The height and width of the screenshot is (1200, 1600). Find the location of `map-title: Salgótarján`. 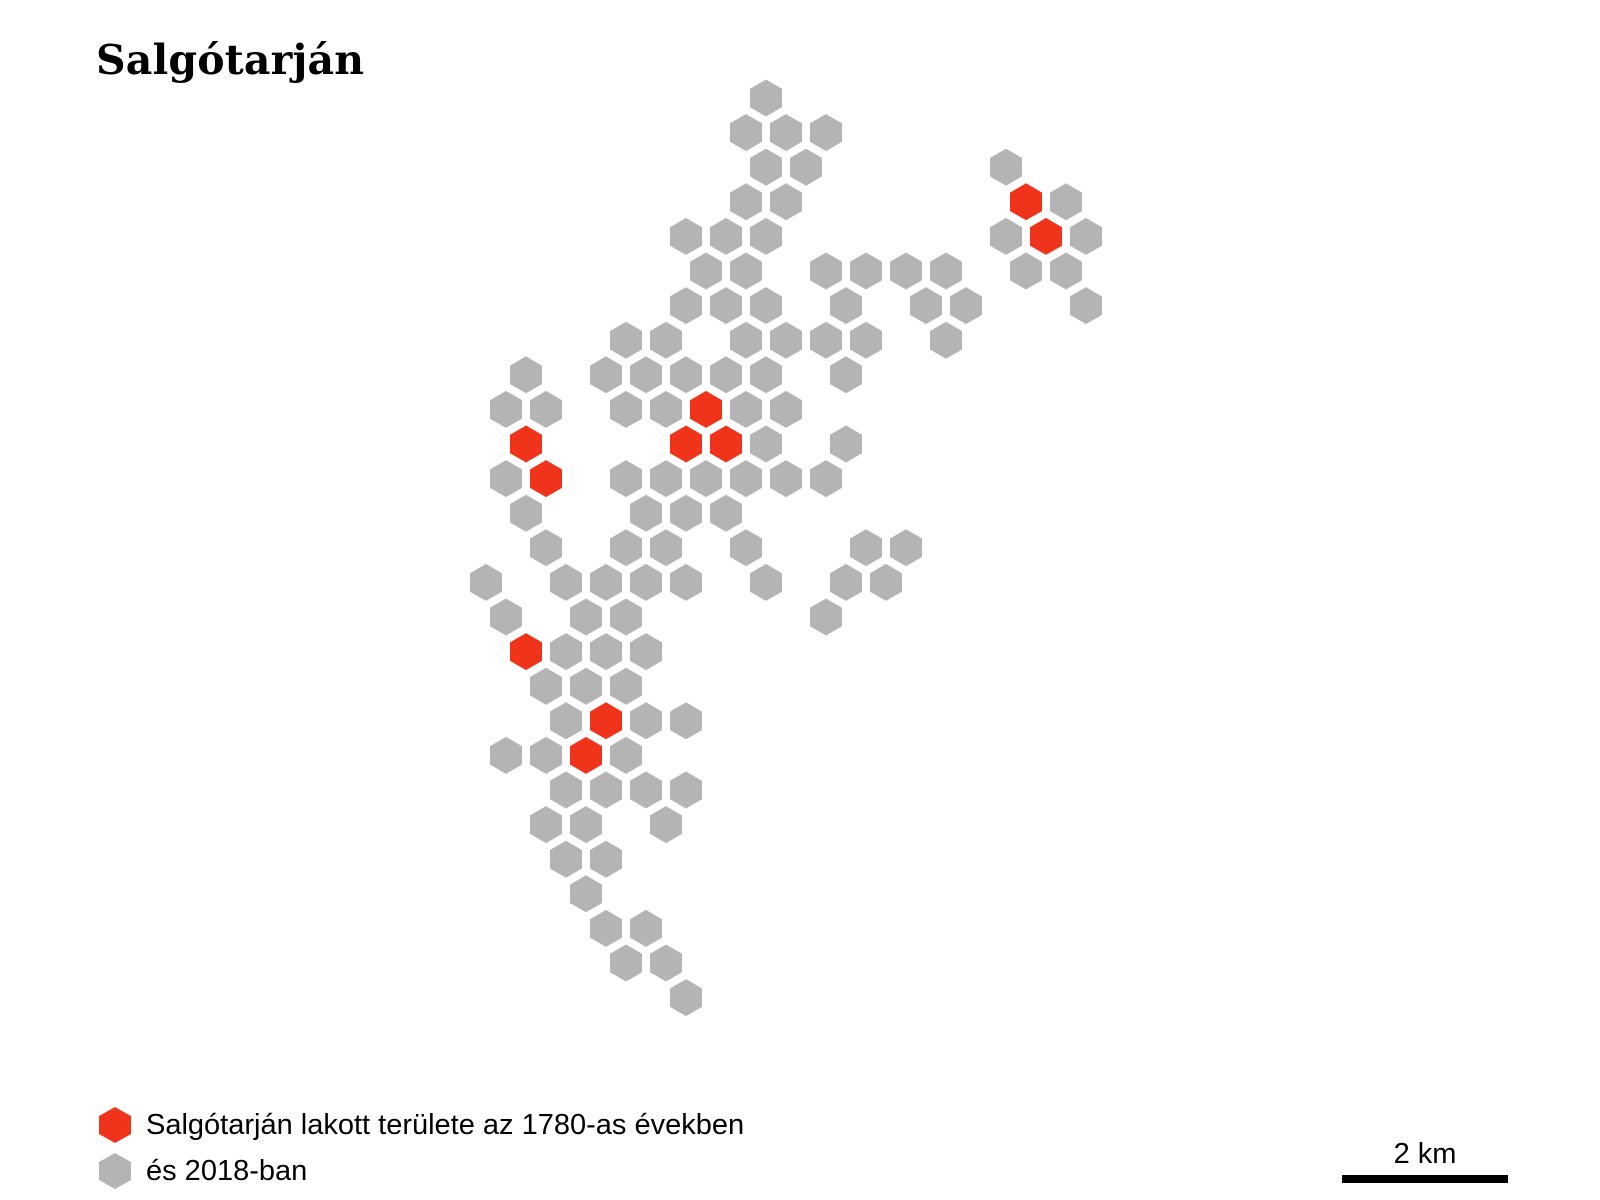

map-title: Salgótarján is located at coordinates (230, 60).